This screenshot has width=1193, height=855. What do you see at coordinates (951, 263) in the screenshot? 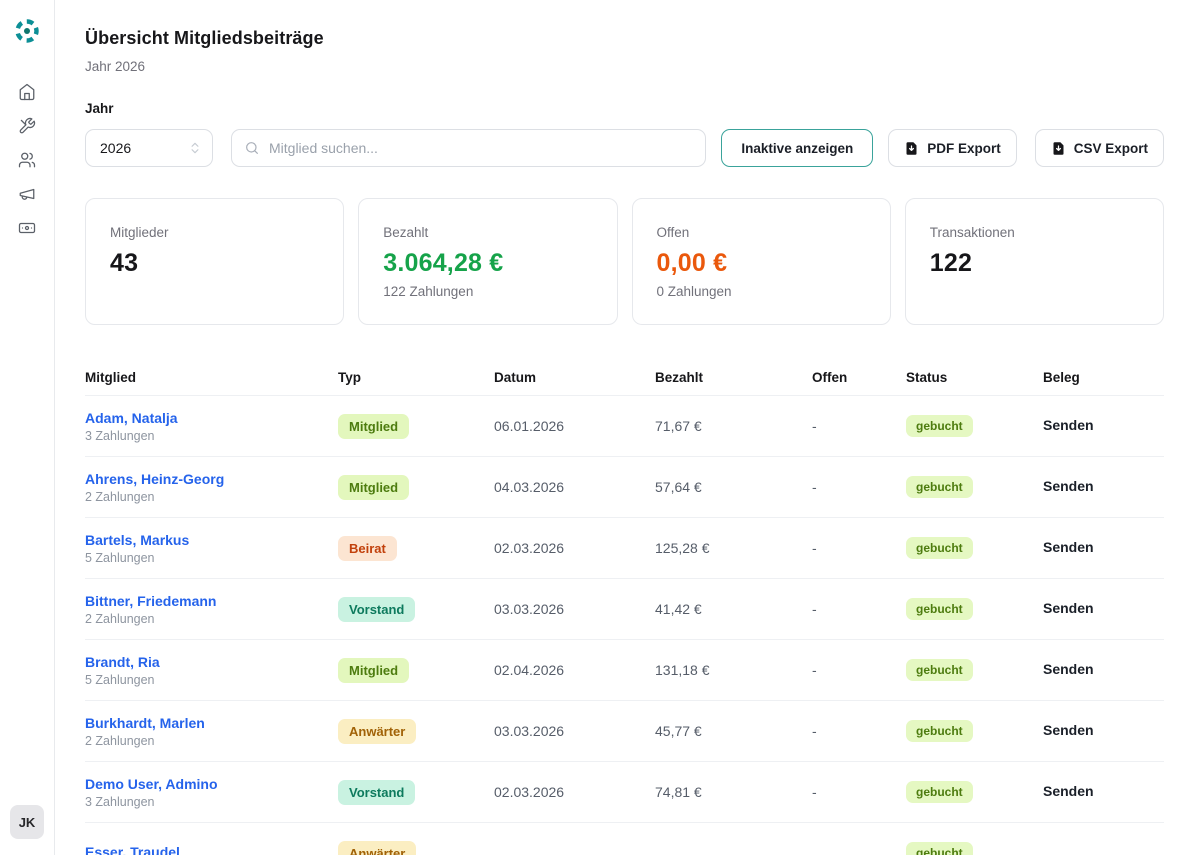
I see `stat-value: 122` at bounding box center [951, 263].